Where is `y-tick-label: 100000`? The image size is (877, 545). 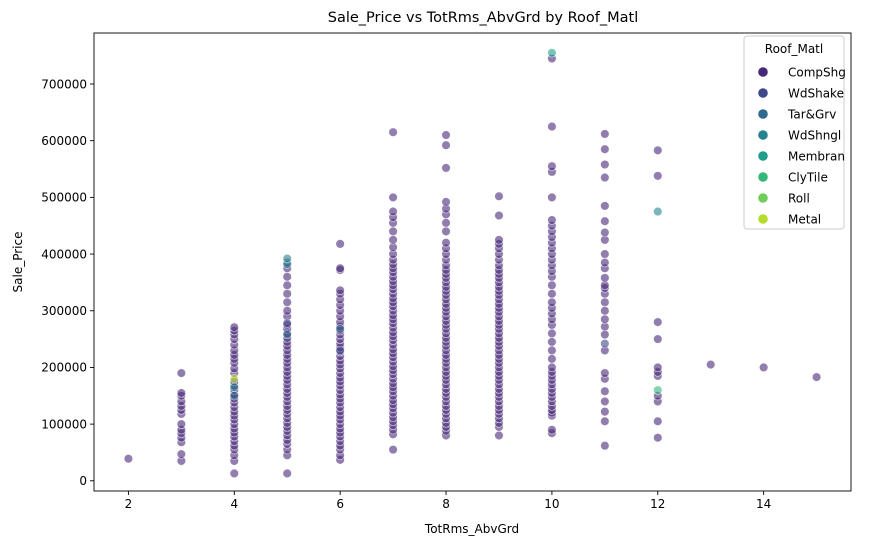 y-tick-label: 100000 is located at coordinates (64, 424).